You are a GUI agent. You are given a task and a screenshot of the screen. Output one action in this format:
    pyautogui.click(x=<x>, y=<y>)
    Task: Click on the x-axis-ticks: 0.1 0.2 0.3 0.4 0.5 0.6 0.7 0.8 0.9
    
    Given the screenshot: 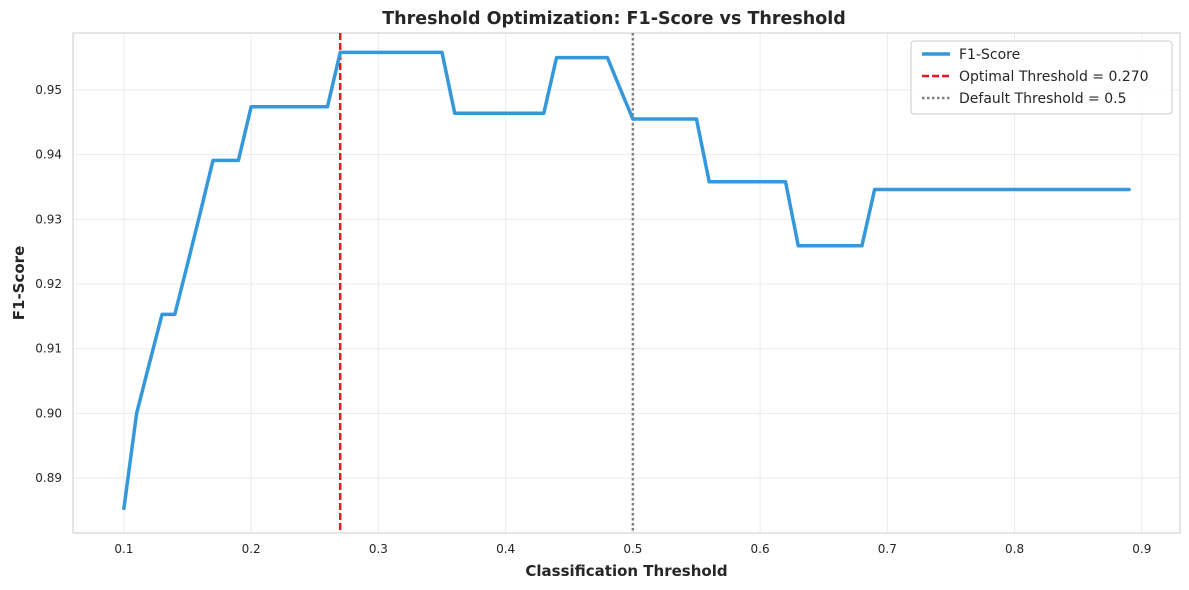 What is the action you would take?
    pyautogui.click(x=632, y=549)
    